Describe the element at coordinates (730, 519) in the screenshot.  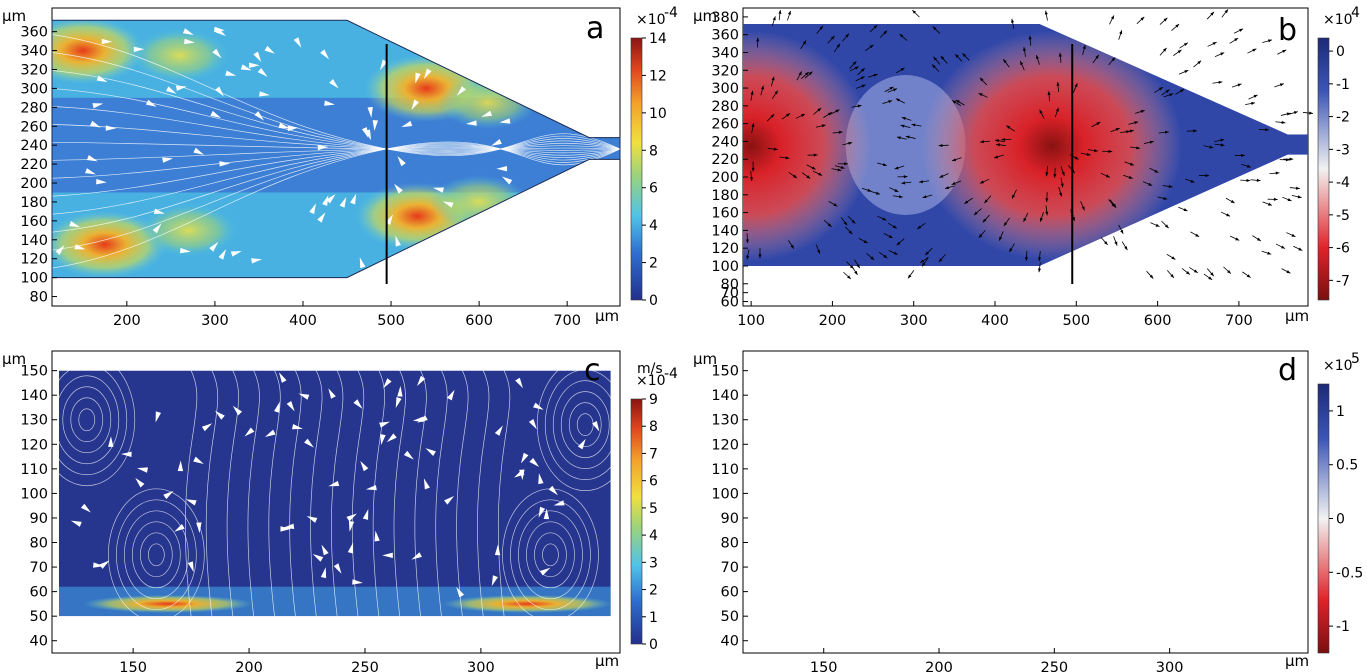
I see `y-tick-label: 90` at that location.